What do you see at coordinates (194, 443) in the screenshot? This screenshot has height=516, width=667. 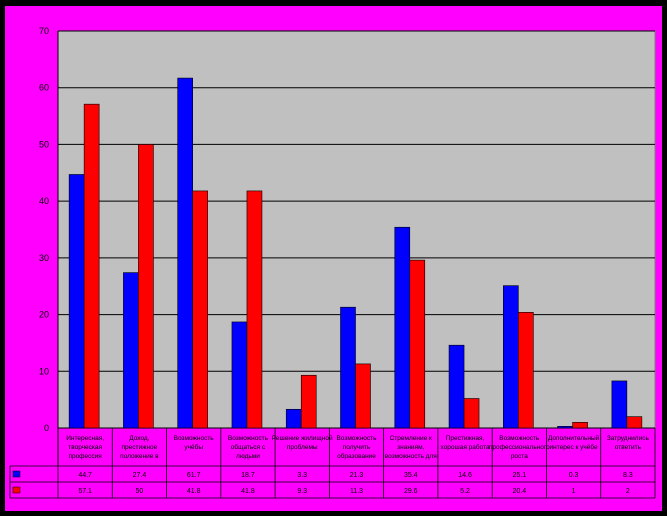 I see `x-tick-label: Возможность учёбы` at bounding box center [194, 443].